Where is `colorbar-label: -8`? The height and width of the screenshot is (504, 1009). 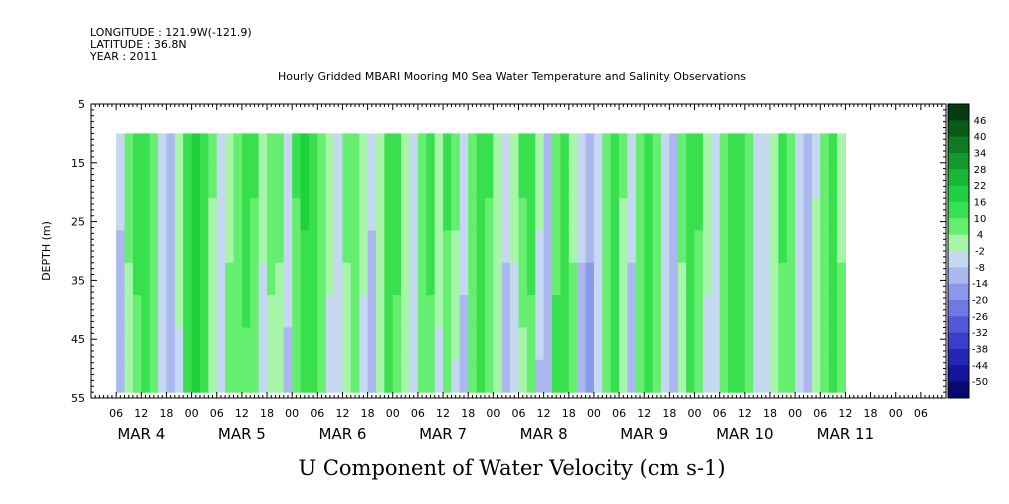 colorbar-label: -8 is located at coordinates (980, 268).